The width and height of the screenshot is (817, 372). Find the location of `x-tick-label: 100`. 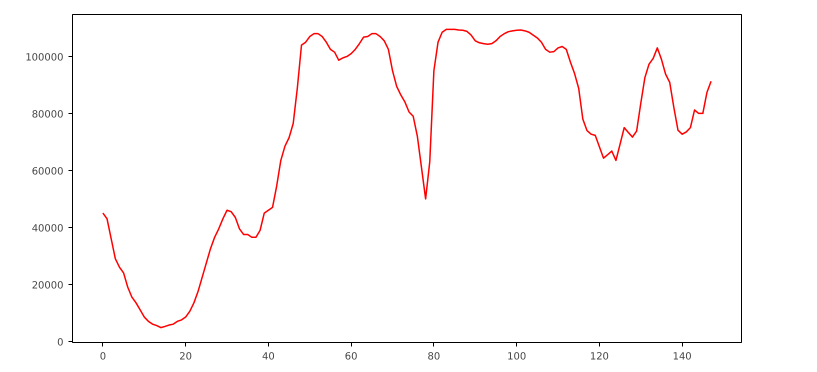

x-tick-label: 100 is located at coordinates (516, 357).